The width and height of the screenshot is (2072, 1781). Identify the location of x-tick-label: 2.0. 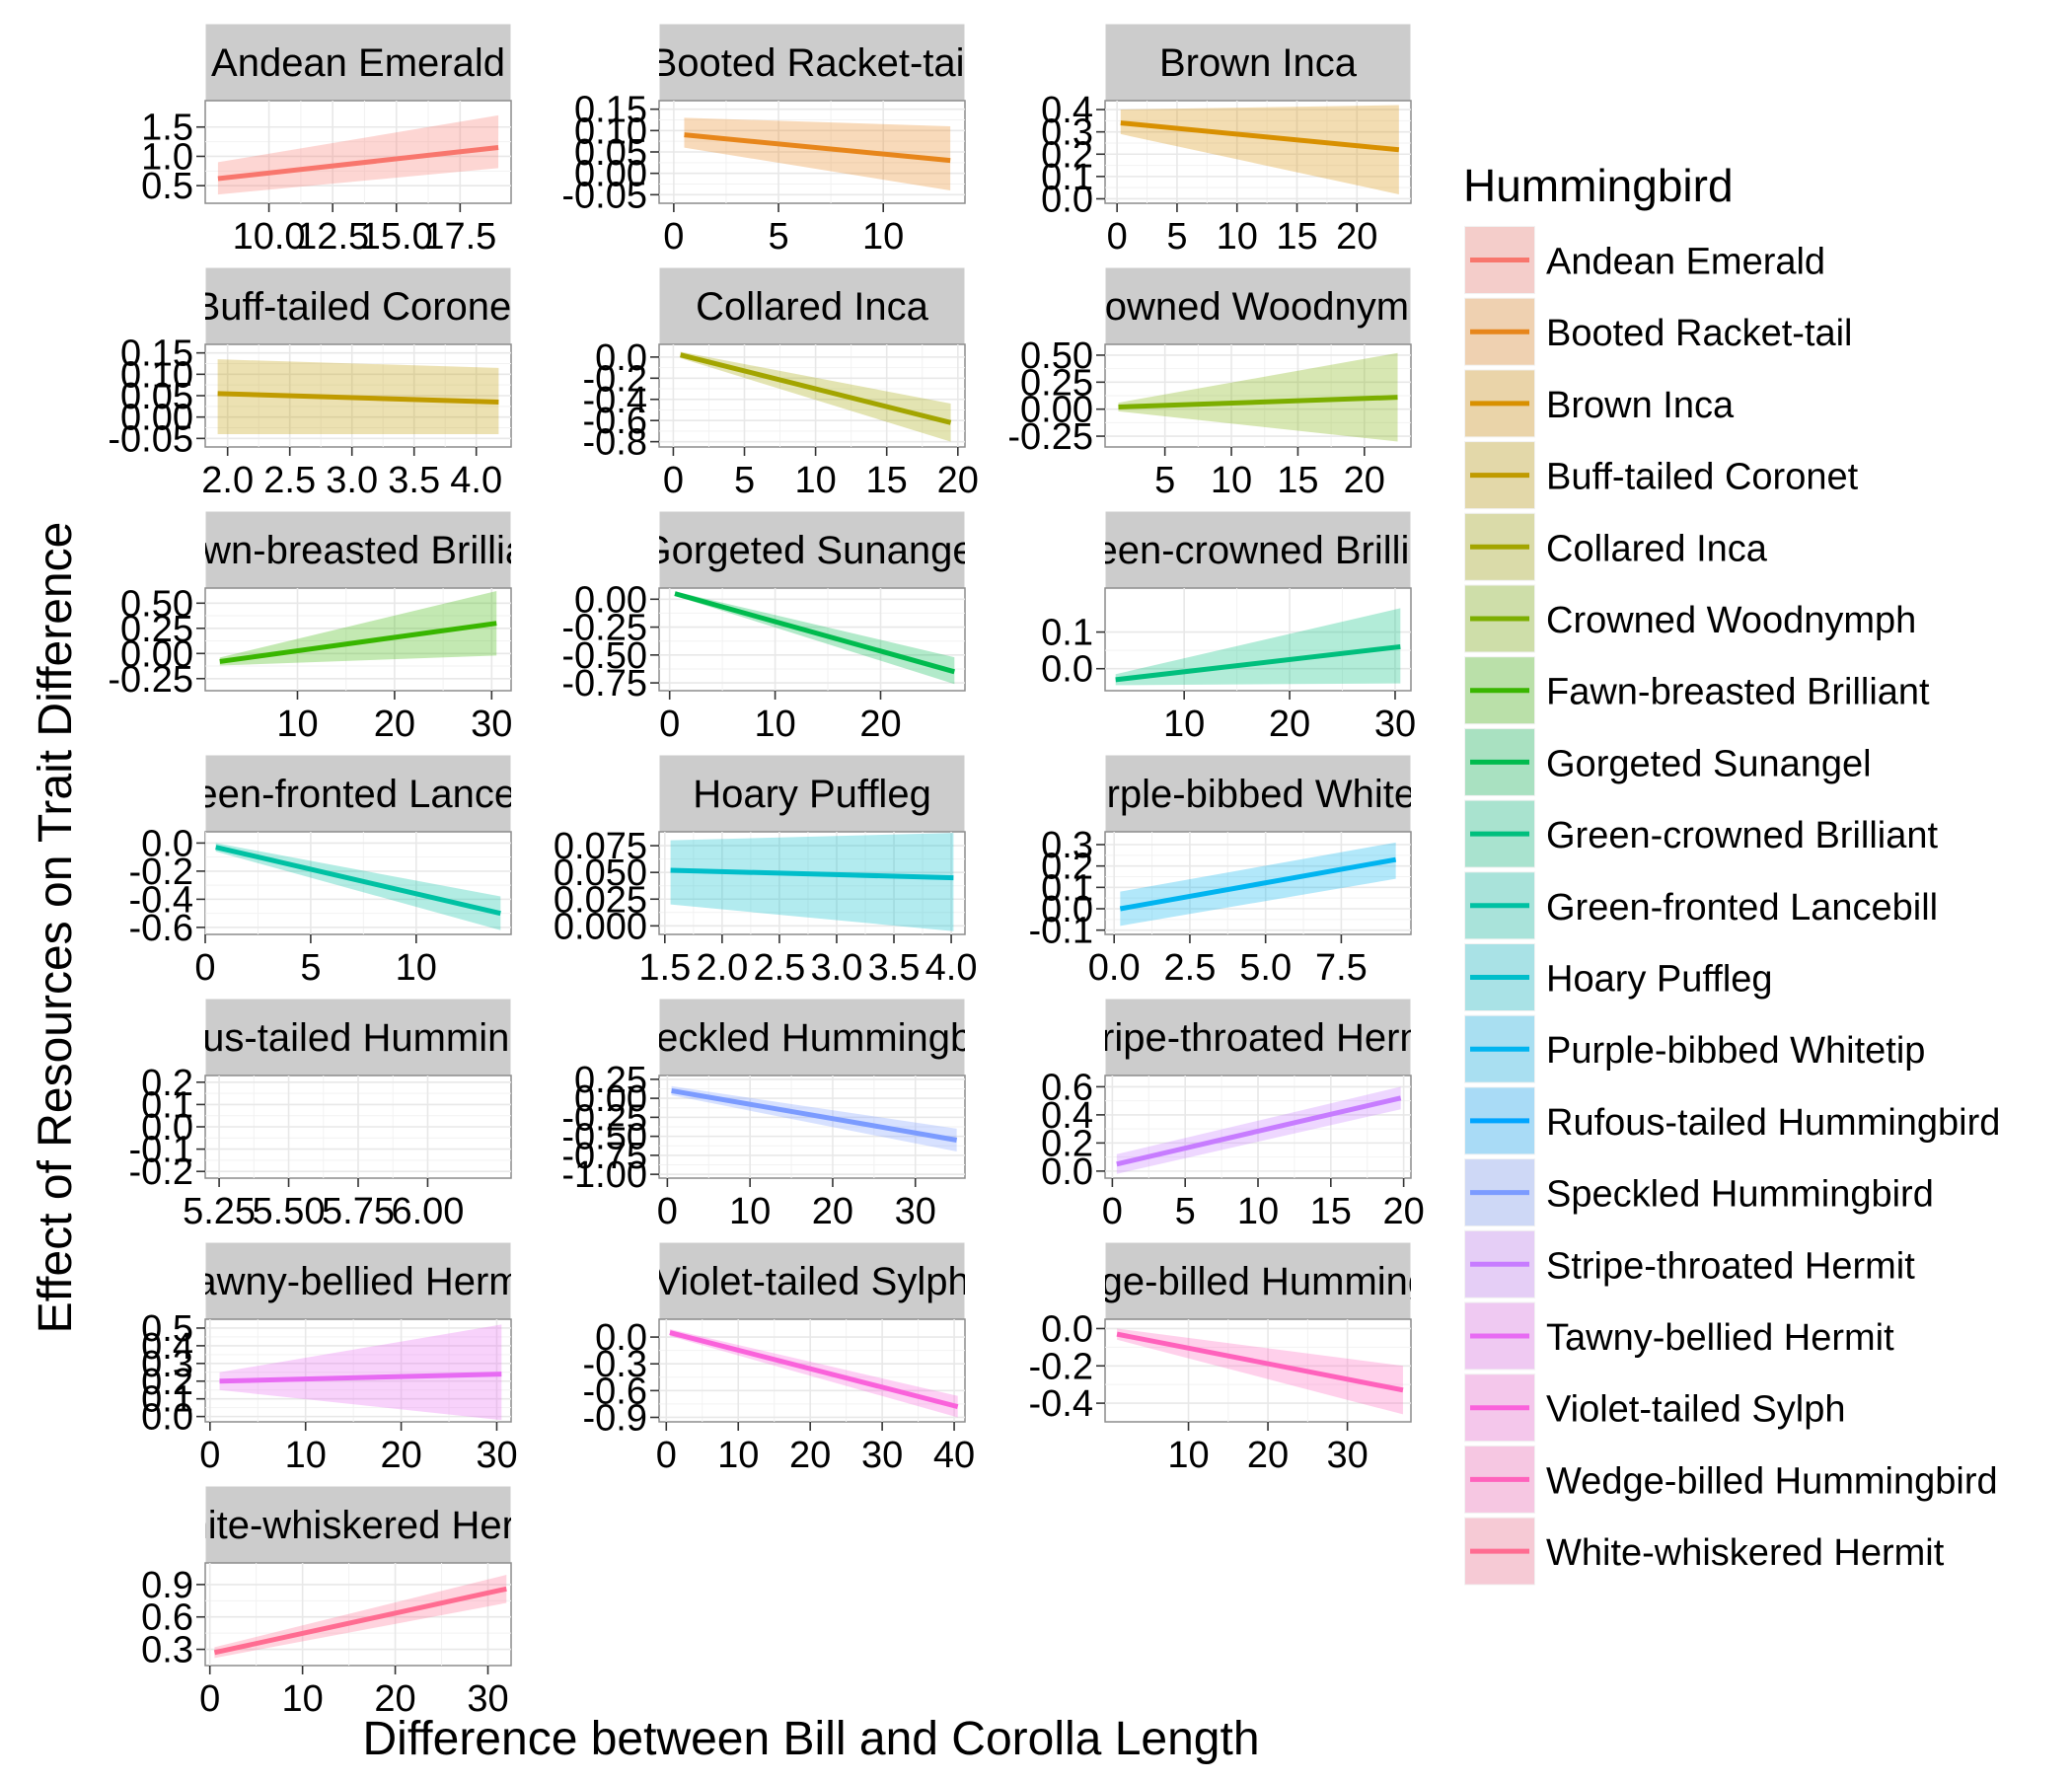
(722, 968).